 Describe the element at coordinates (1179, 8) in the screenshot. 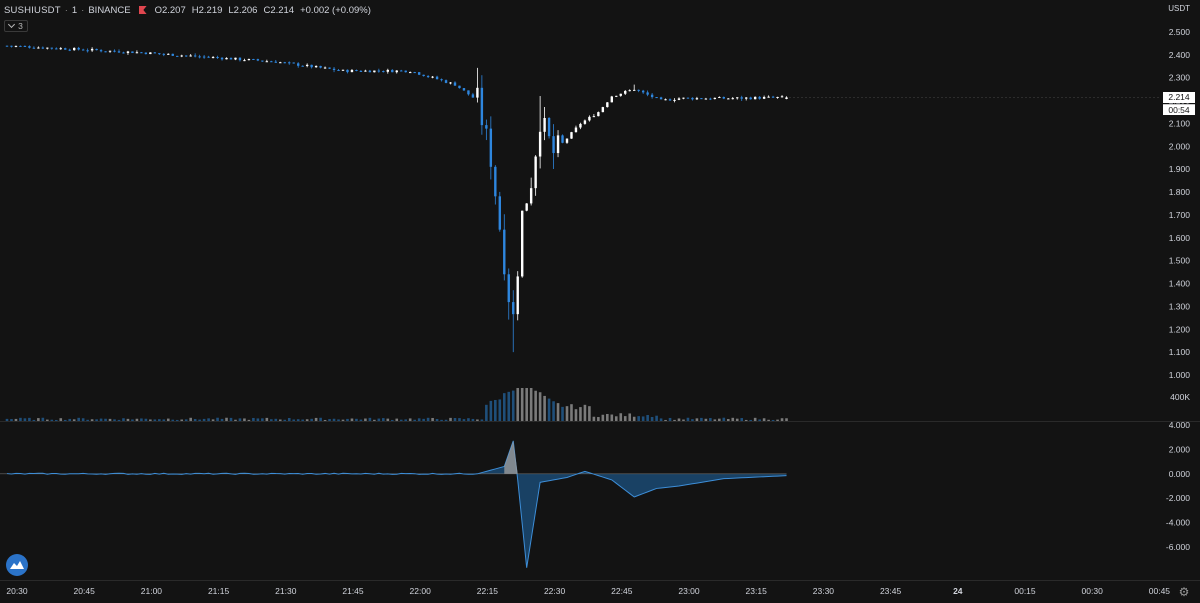

I see `currency-label: USDT` at that location.